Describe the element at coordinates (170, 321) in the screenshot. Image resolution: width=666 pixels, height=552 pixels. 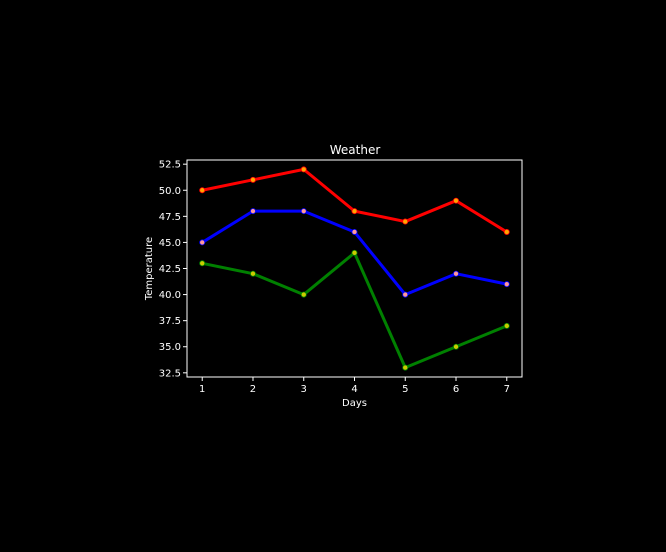
I see `y-tick-label: 37.5` at that location.